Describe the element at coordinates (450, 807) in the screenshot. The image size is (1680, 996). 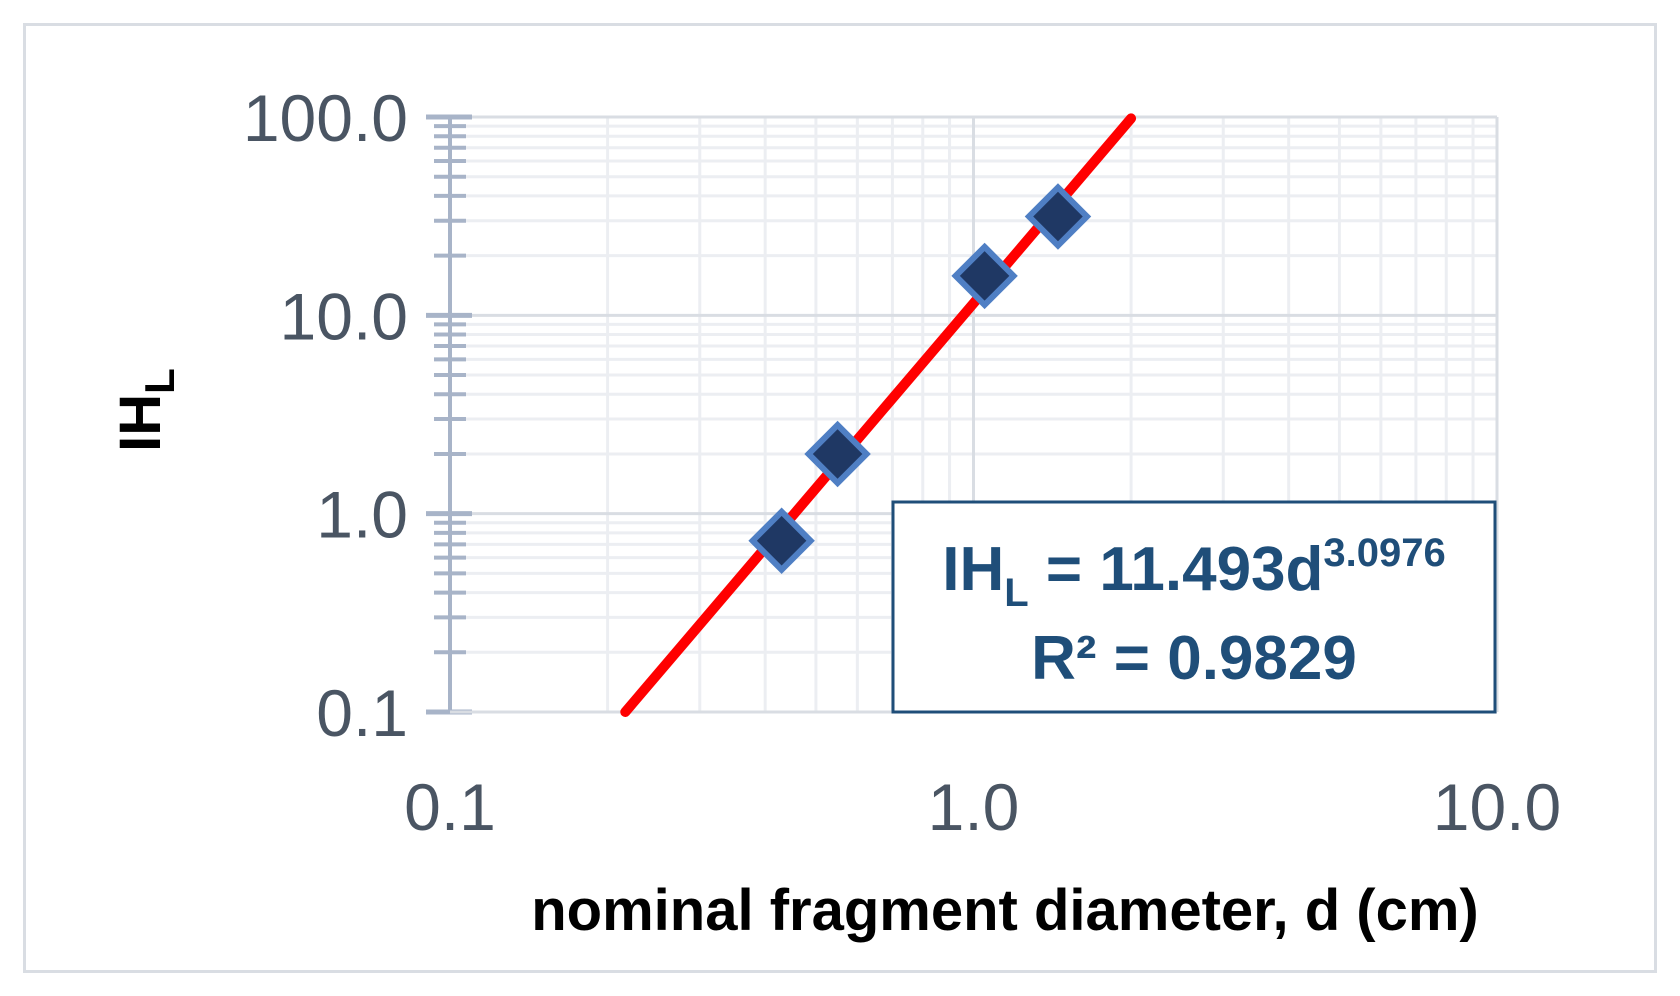
I see `x-tick-label: 0.1` at that location.